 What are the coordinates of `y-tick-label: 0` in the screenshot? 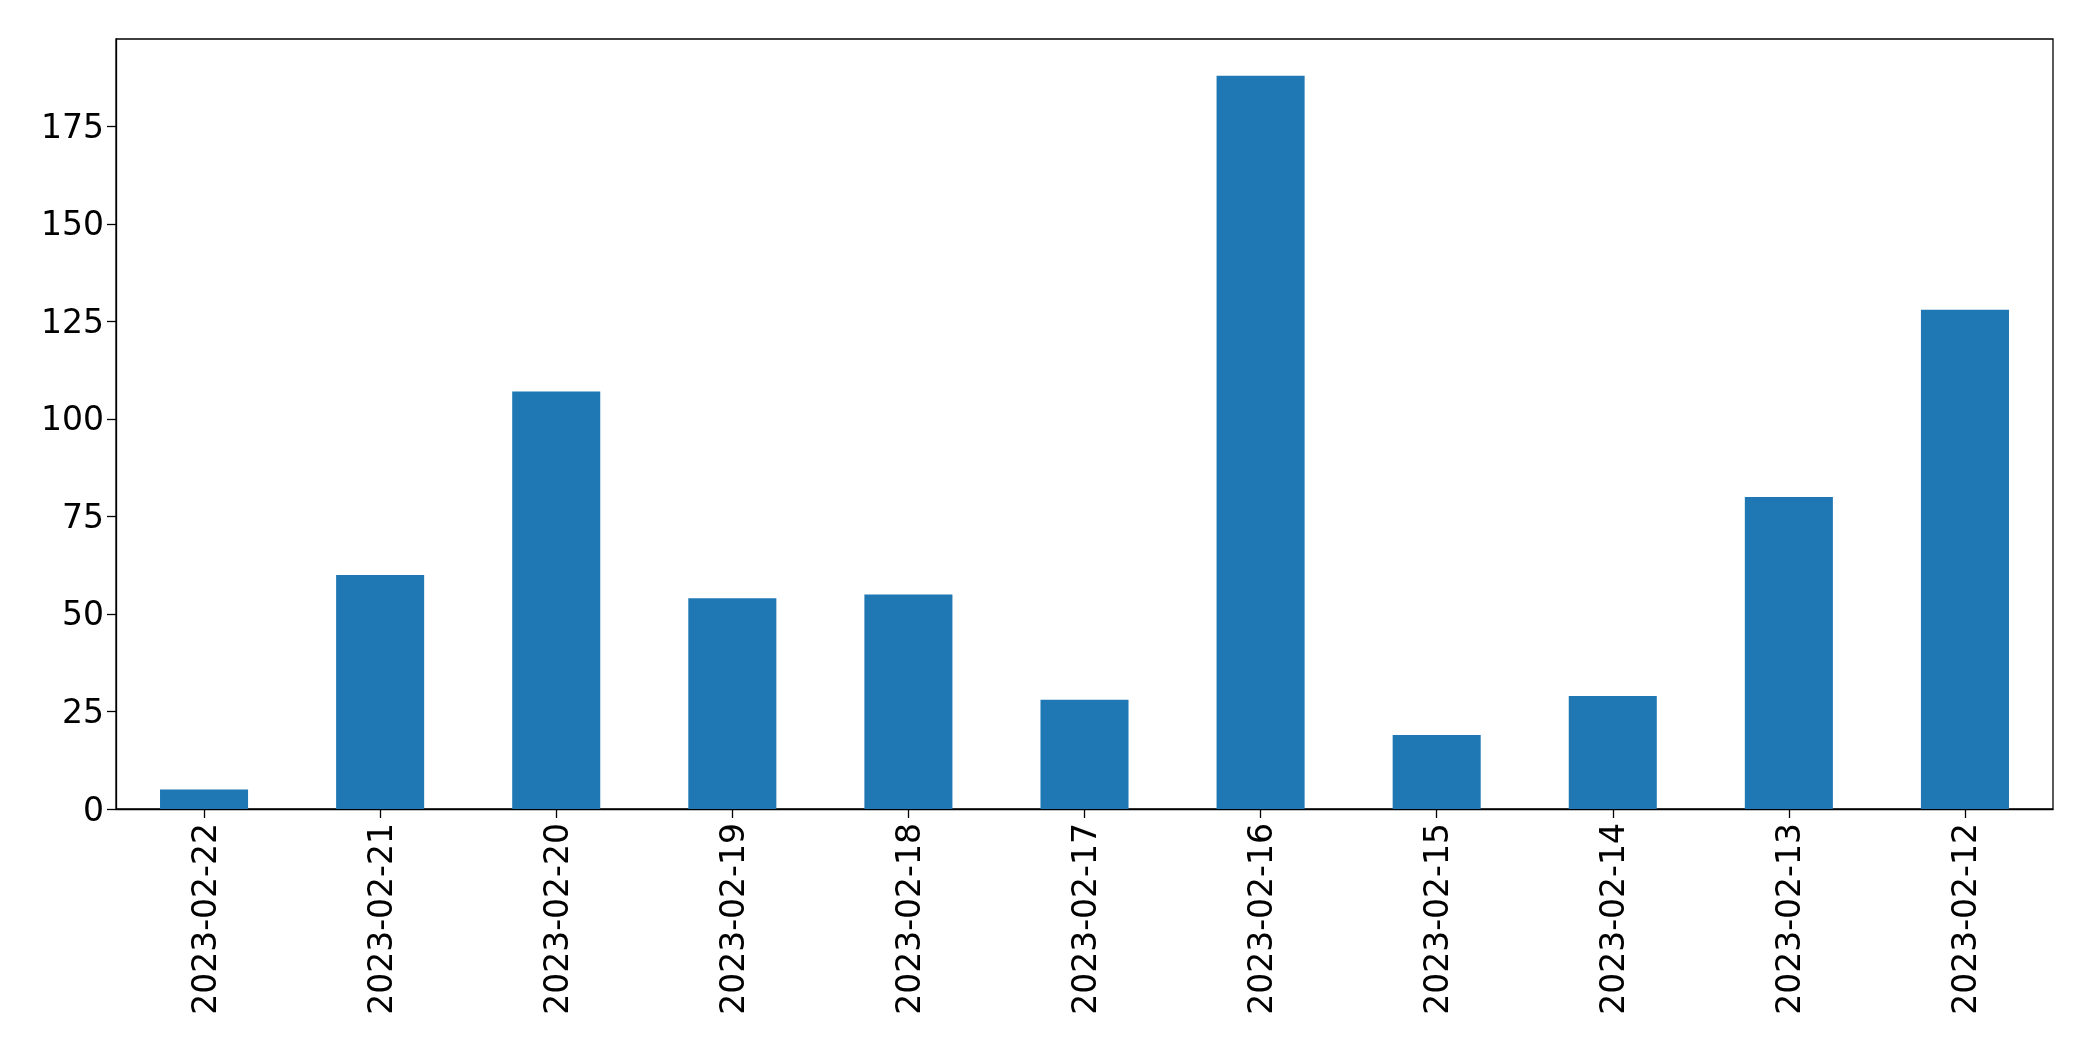 It's located at (93, 809).